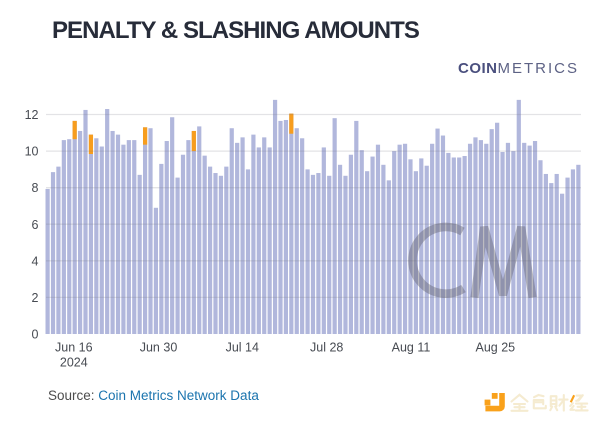  What do you see at coordinates (35, 298) in the screenshot?
I see `svg-text: 2` at bounding box center [35, 298].